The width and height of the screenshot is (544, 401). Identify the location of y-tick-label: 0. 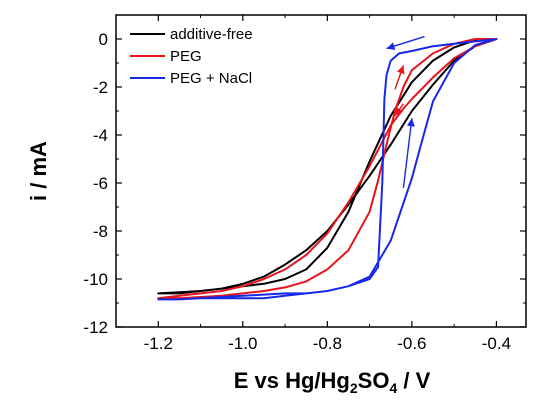
(103, 39).